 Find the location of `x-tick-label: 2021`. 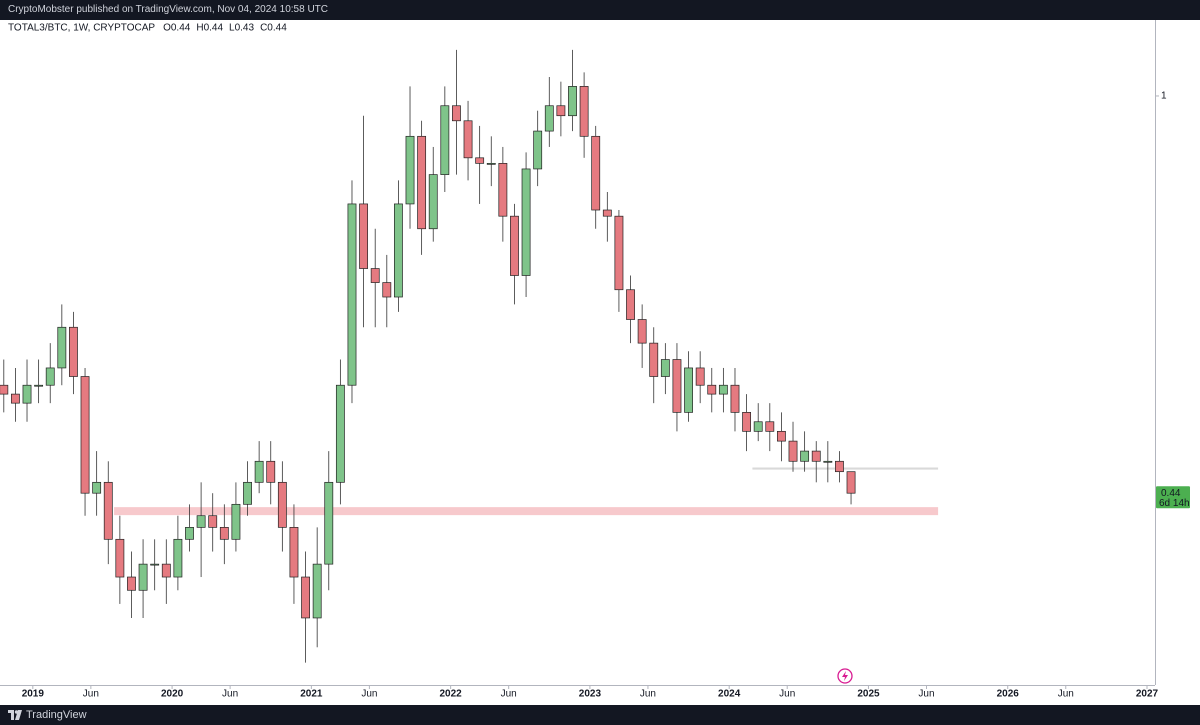

x-tick-label: 2021 is located at coordinates (311, 694).